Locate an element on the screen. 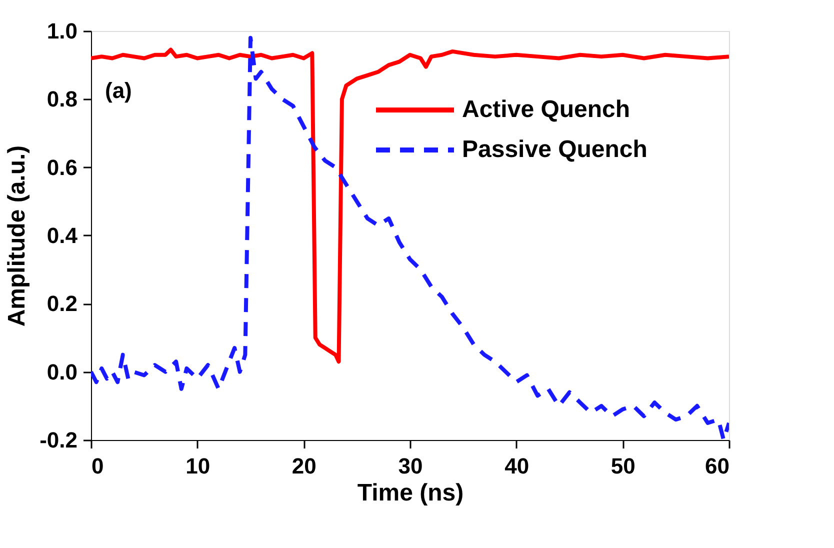 This screenshot has height=548, width=834. legend-label: Active Quench is located at coordinates (546, 109).